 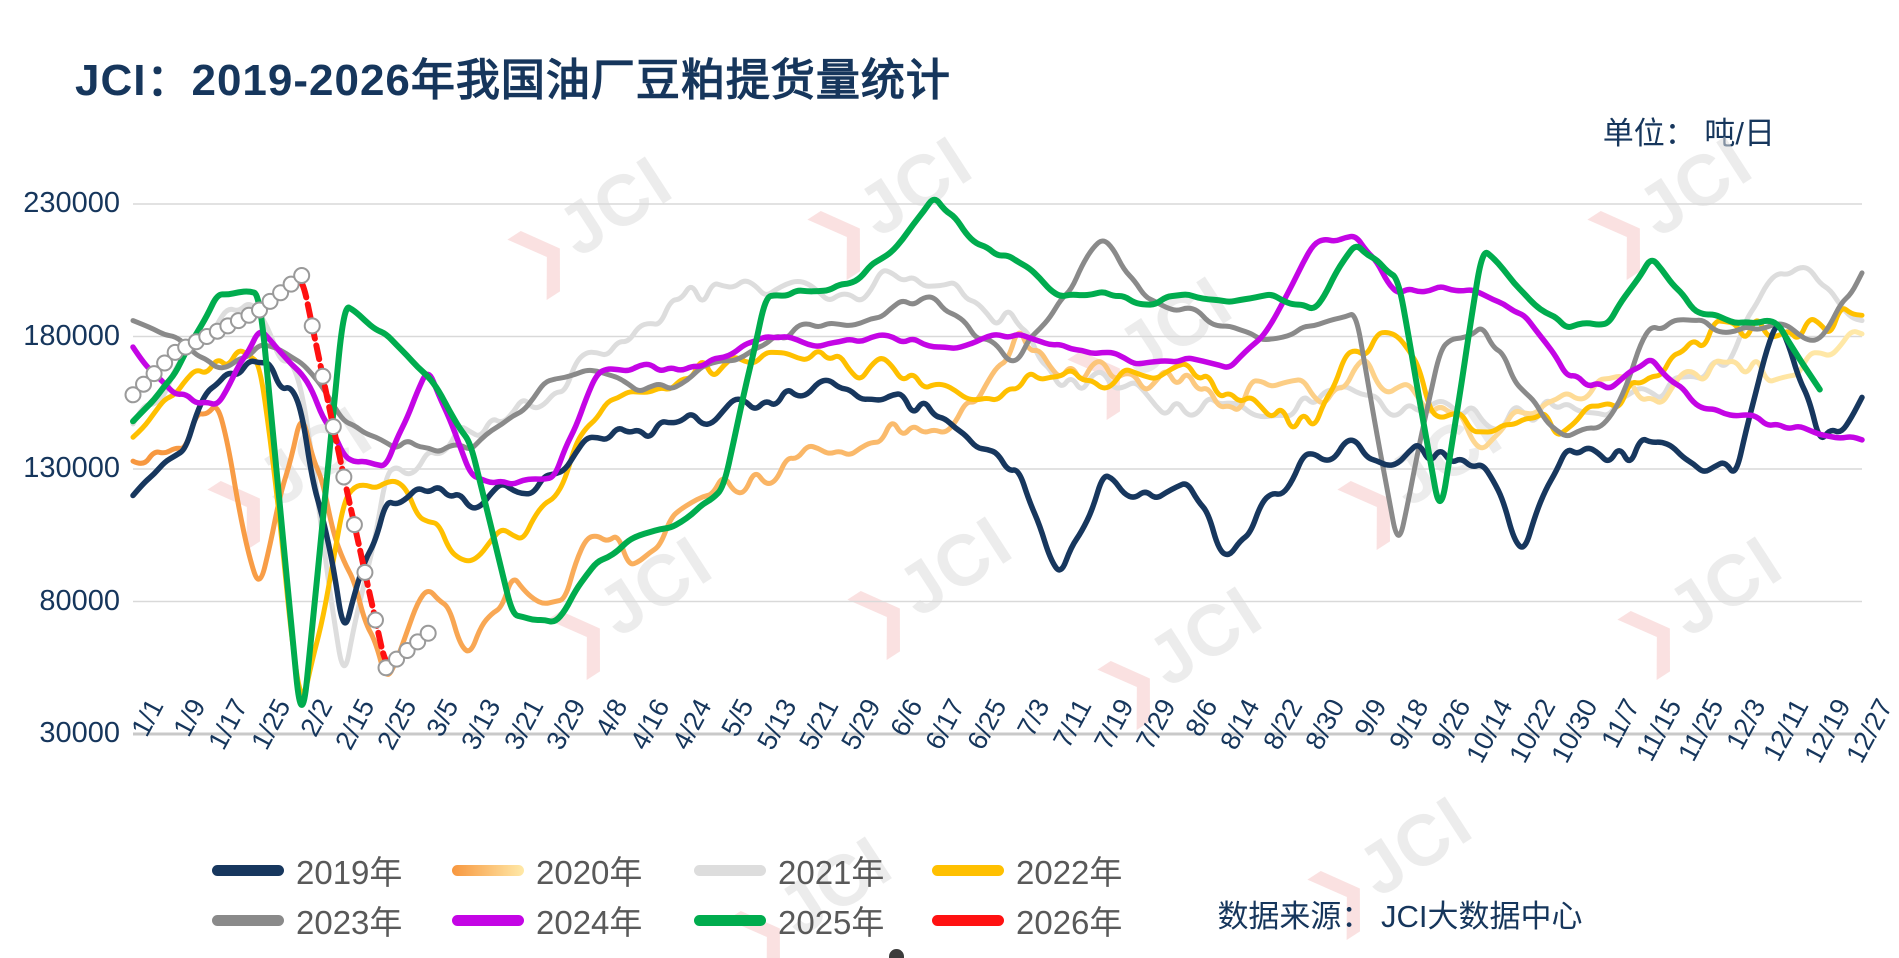 What do you see at coordinates (513, 80) in the screenshot?
I see `page-title: JCI：2019-2026年我国油厂豆粕提货量统计` at bounding box center [513, 80].